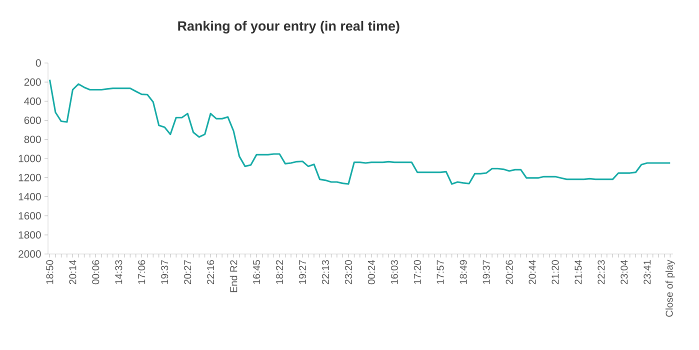  Describe the element at coordinates (38, 63) in the screenshot. I see `y-tick-label: 0` at that location.